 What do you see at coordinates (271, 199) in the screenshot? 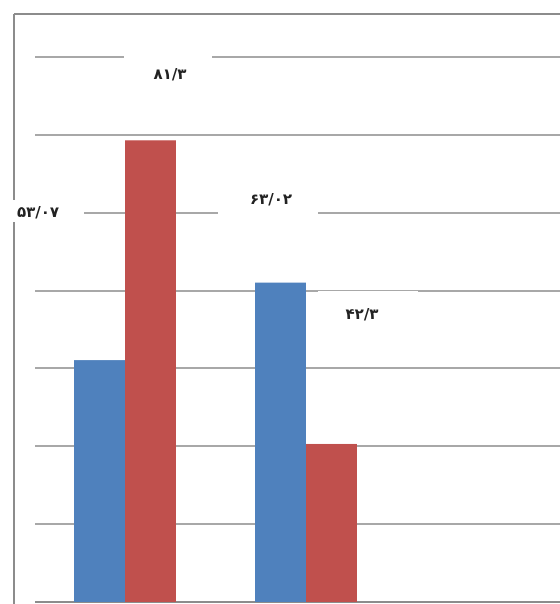
I see `data-label-0-1: ۶۳/۰۲` at bounding box center [271, 199].